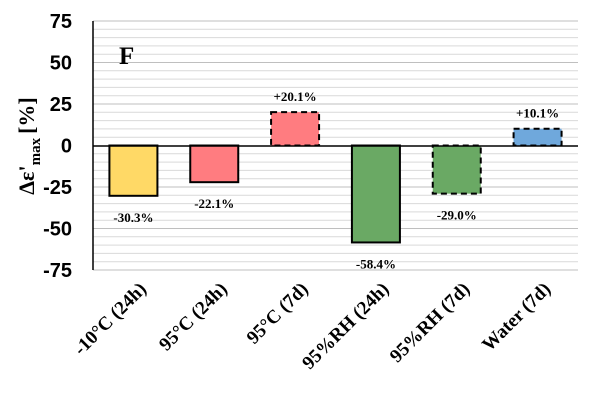 This screenshot has width=600, height=407. I want to click on y-axis-label-subscript: max, so click(36, 151).